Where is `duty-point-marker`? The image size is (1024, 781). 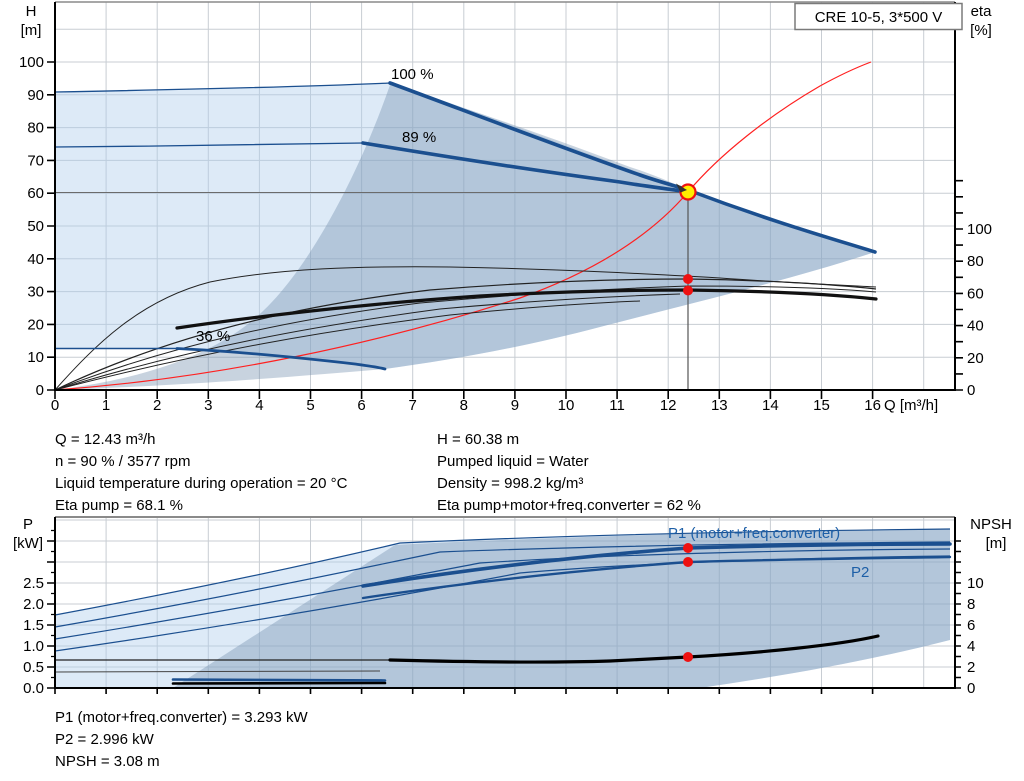 duty-point-marker is located at coordinates (688, 192).